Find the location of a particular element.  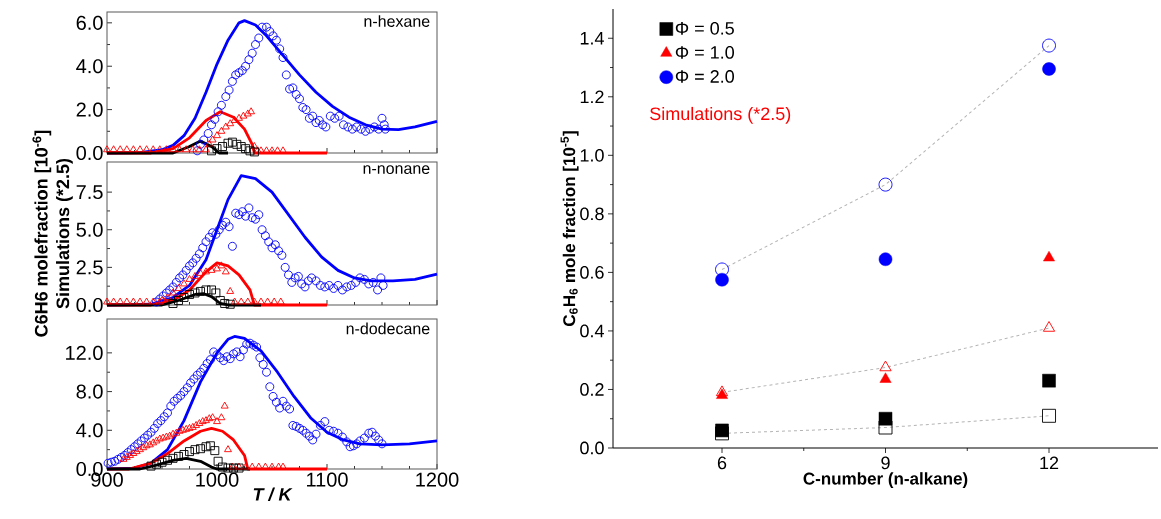

x-axis-title: T / K is located at coordinates (273, 494).